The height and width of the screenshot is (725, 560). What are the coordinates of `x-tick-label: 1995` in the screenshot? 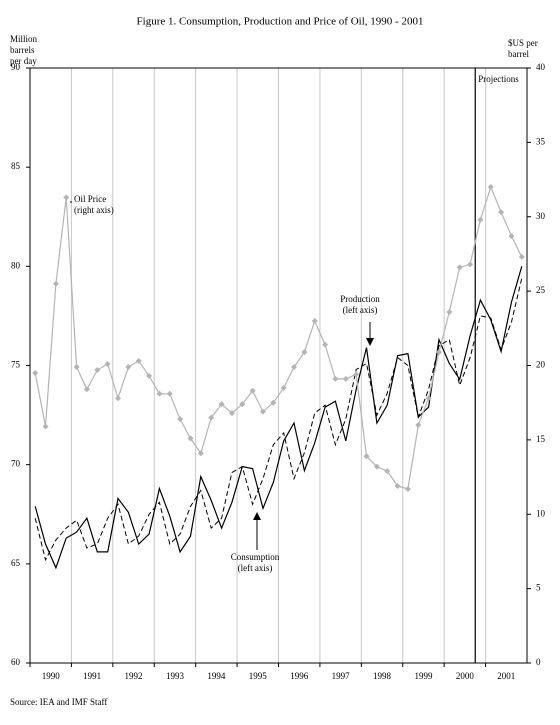 It's located at (258, 676).